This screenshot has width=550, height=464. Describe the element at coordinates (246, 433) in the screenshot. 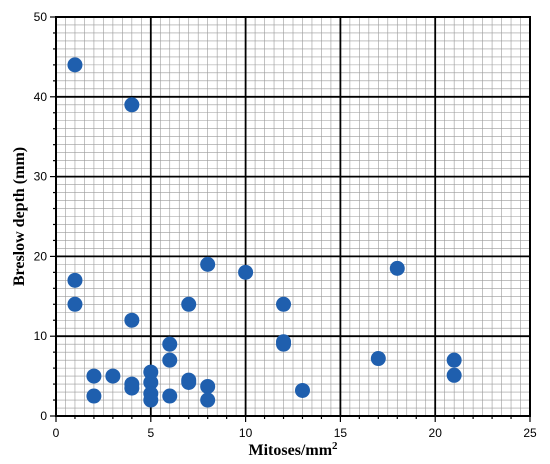

I see `x-tick-label: 10` at that location.